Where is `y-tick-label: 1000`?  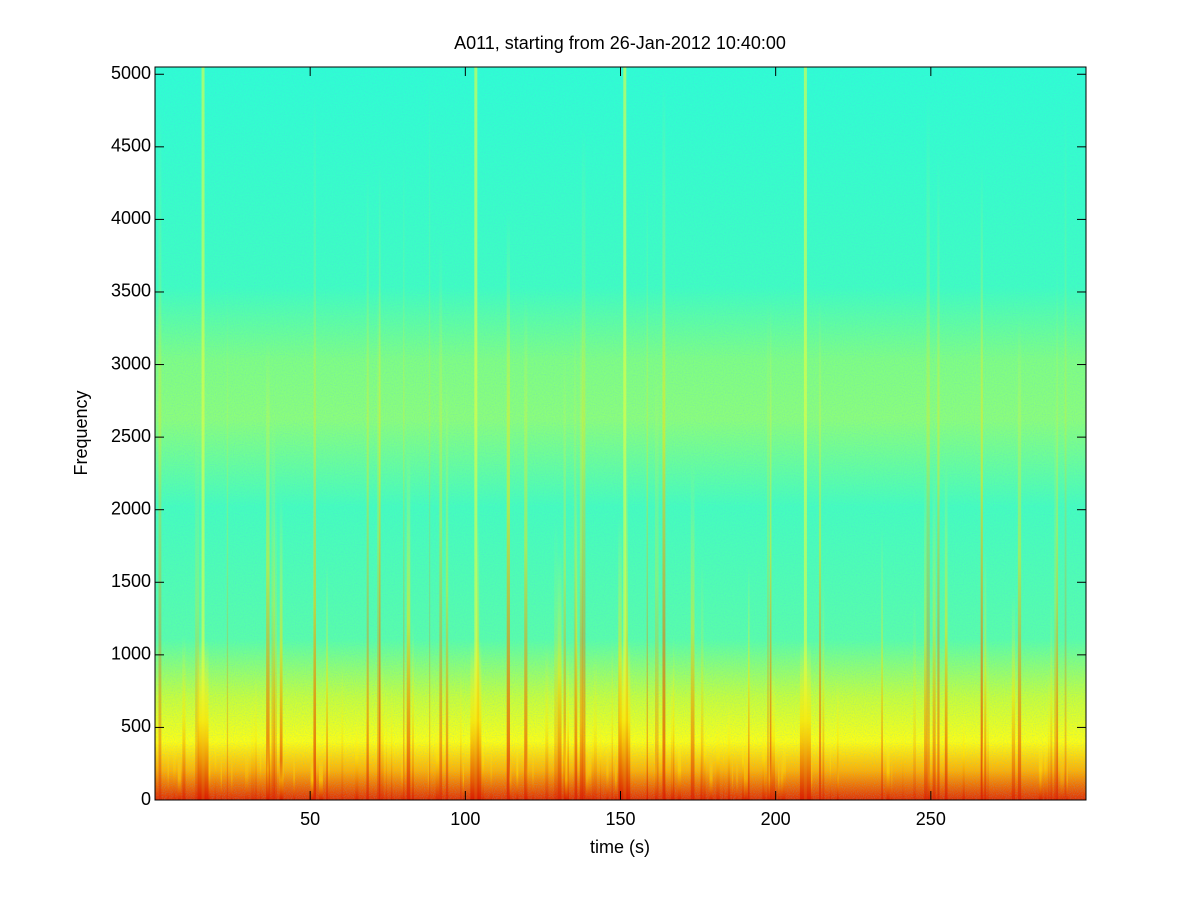 y-tick-label: 1000 is located at coordinates (131, 654).